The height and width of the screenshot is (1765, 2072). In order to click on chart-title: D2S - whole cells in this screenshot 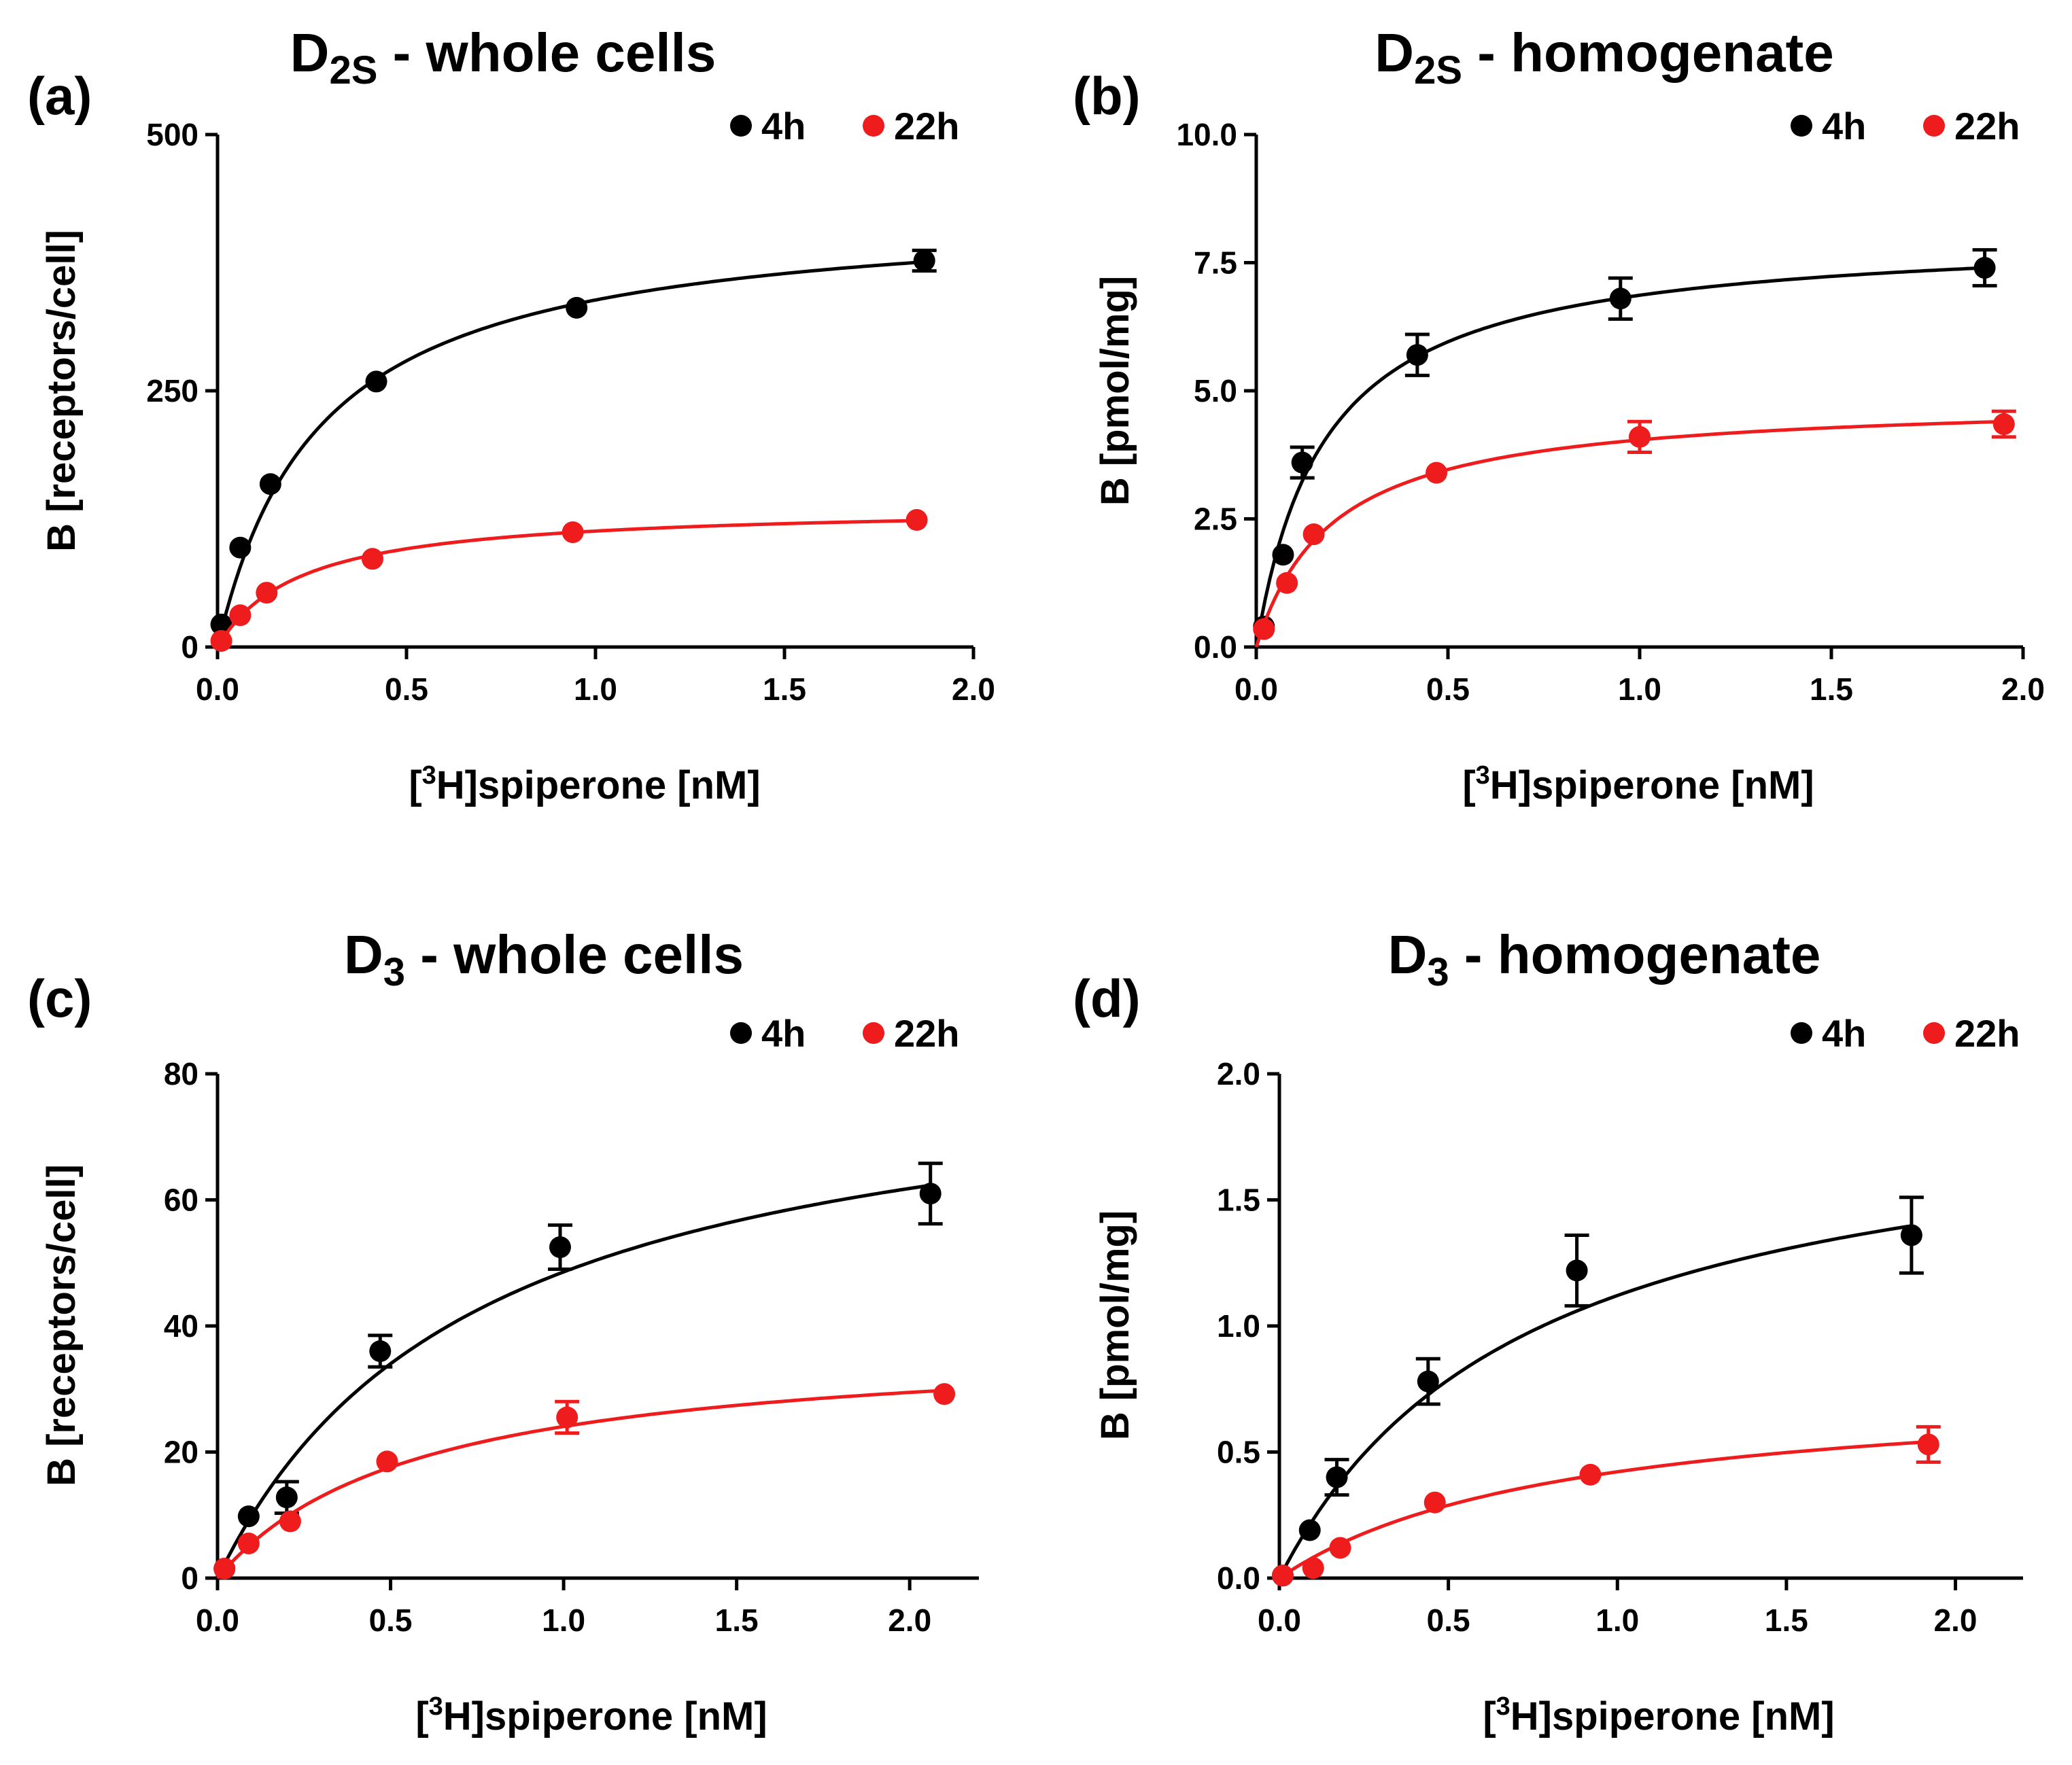, I will do `click(503, 57)`.